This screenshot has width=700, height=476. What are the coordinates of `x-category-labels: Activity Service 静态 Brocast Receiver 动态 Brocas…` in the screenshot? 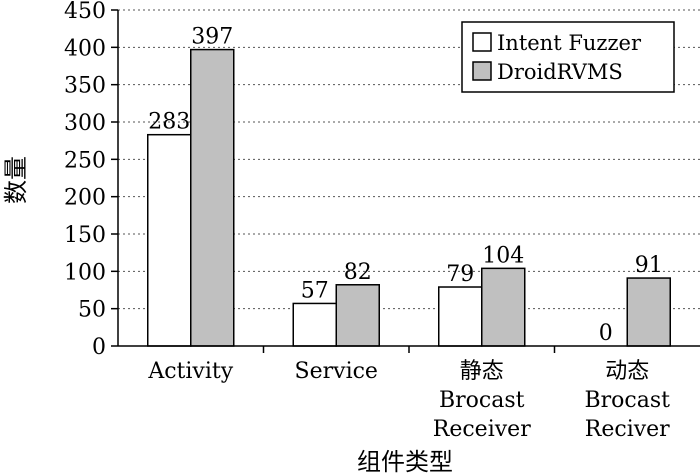 It's located at (408, 400).